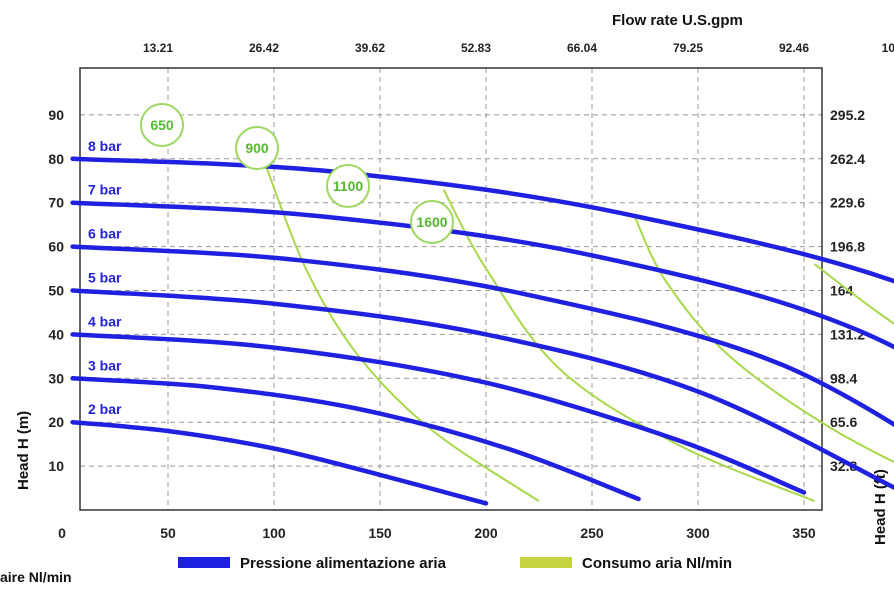  I want to click on pressure-label: 6 bar, so click(105, 234).